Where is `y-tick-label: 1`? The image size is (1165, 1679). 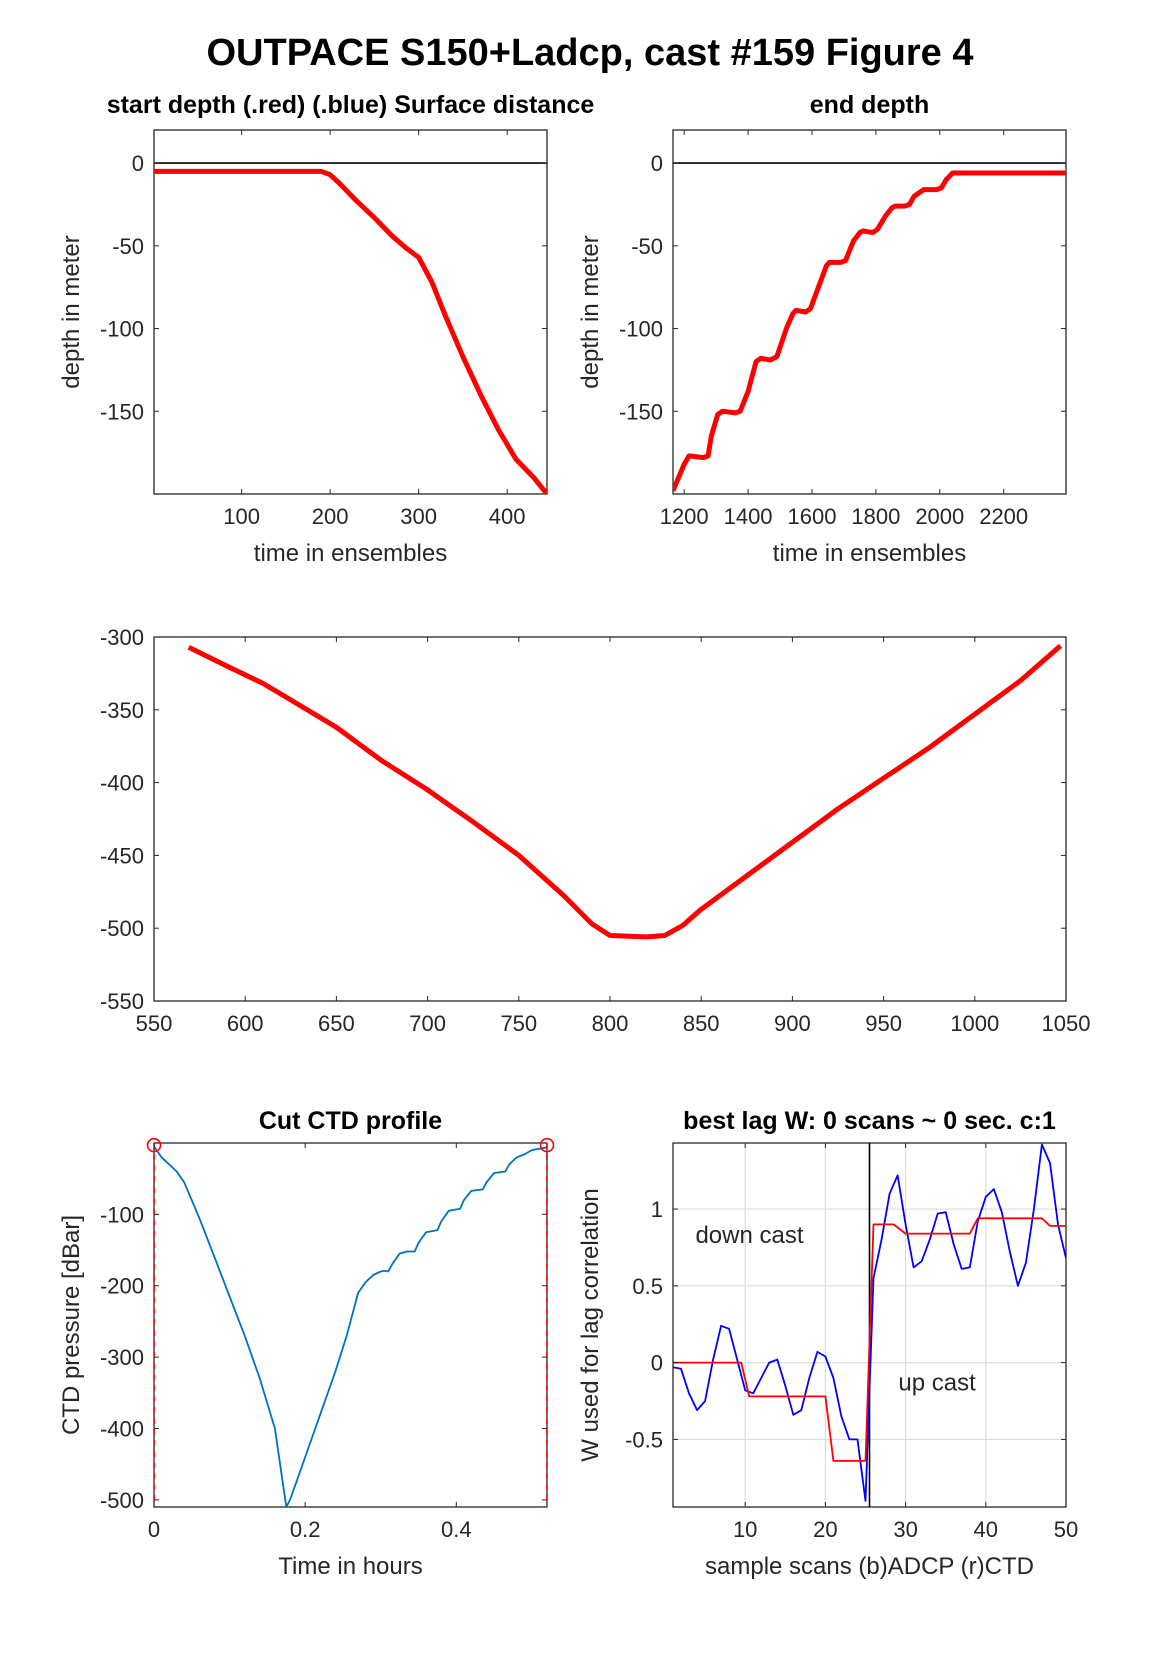 y-tick-label: 1 is located at coordinates (657, 1209).